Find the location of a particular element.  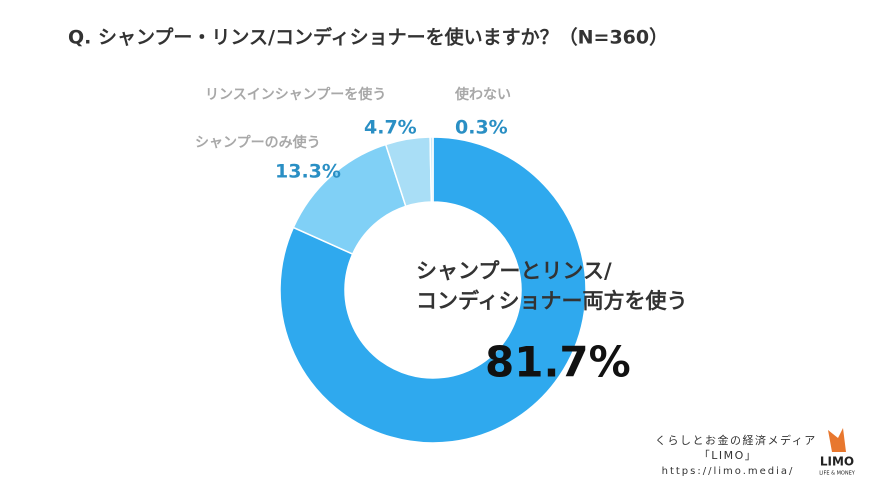

footer-tagline: くらしとお金の経済メディア is located at coordinates (736, 440).